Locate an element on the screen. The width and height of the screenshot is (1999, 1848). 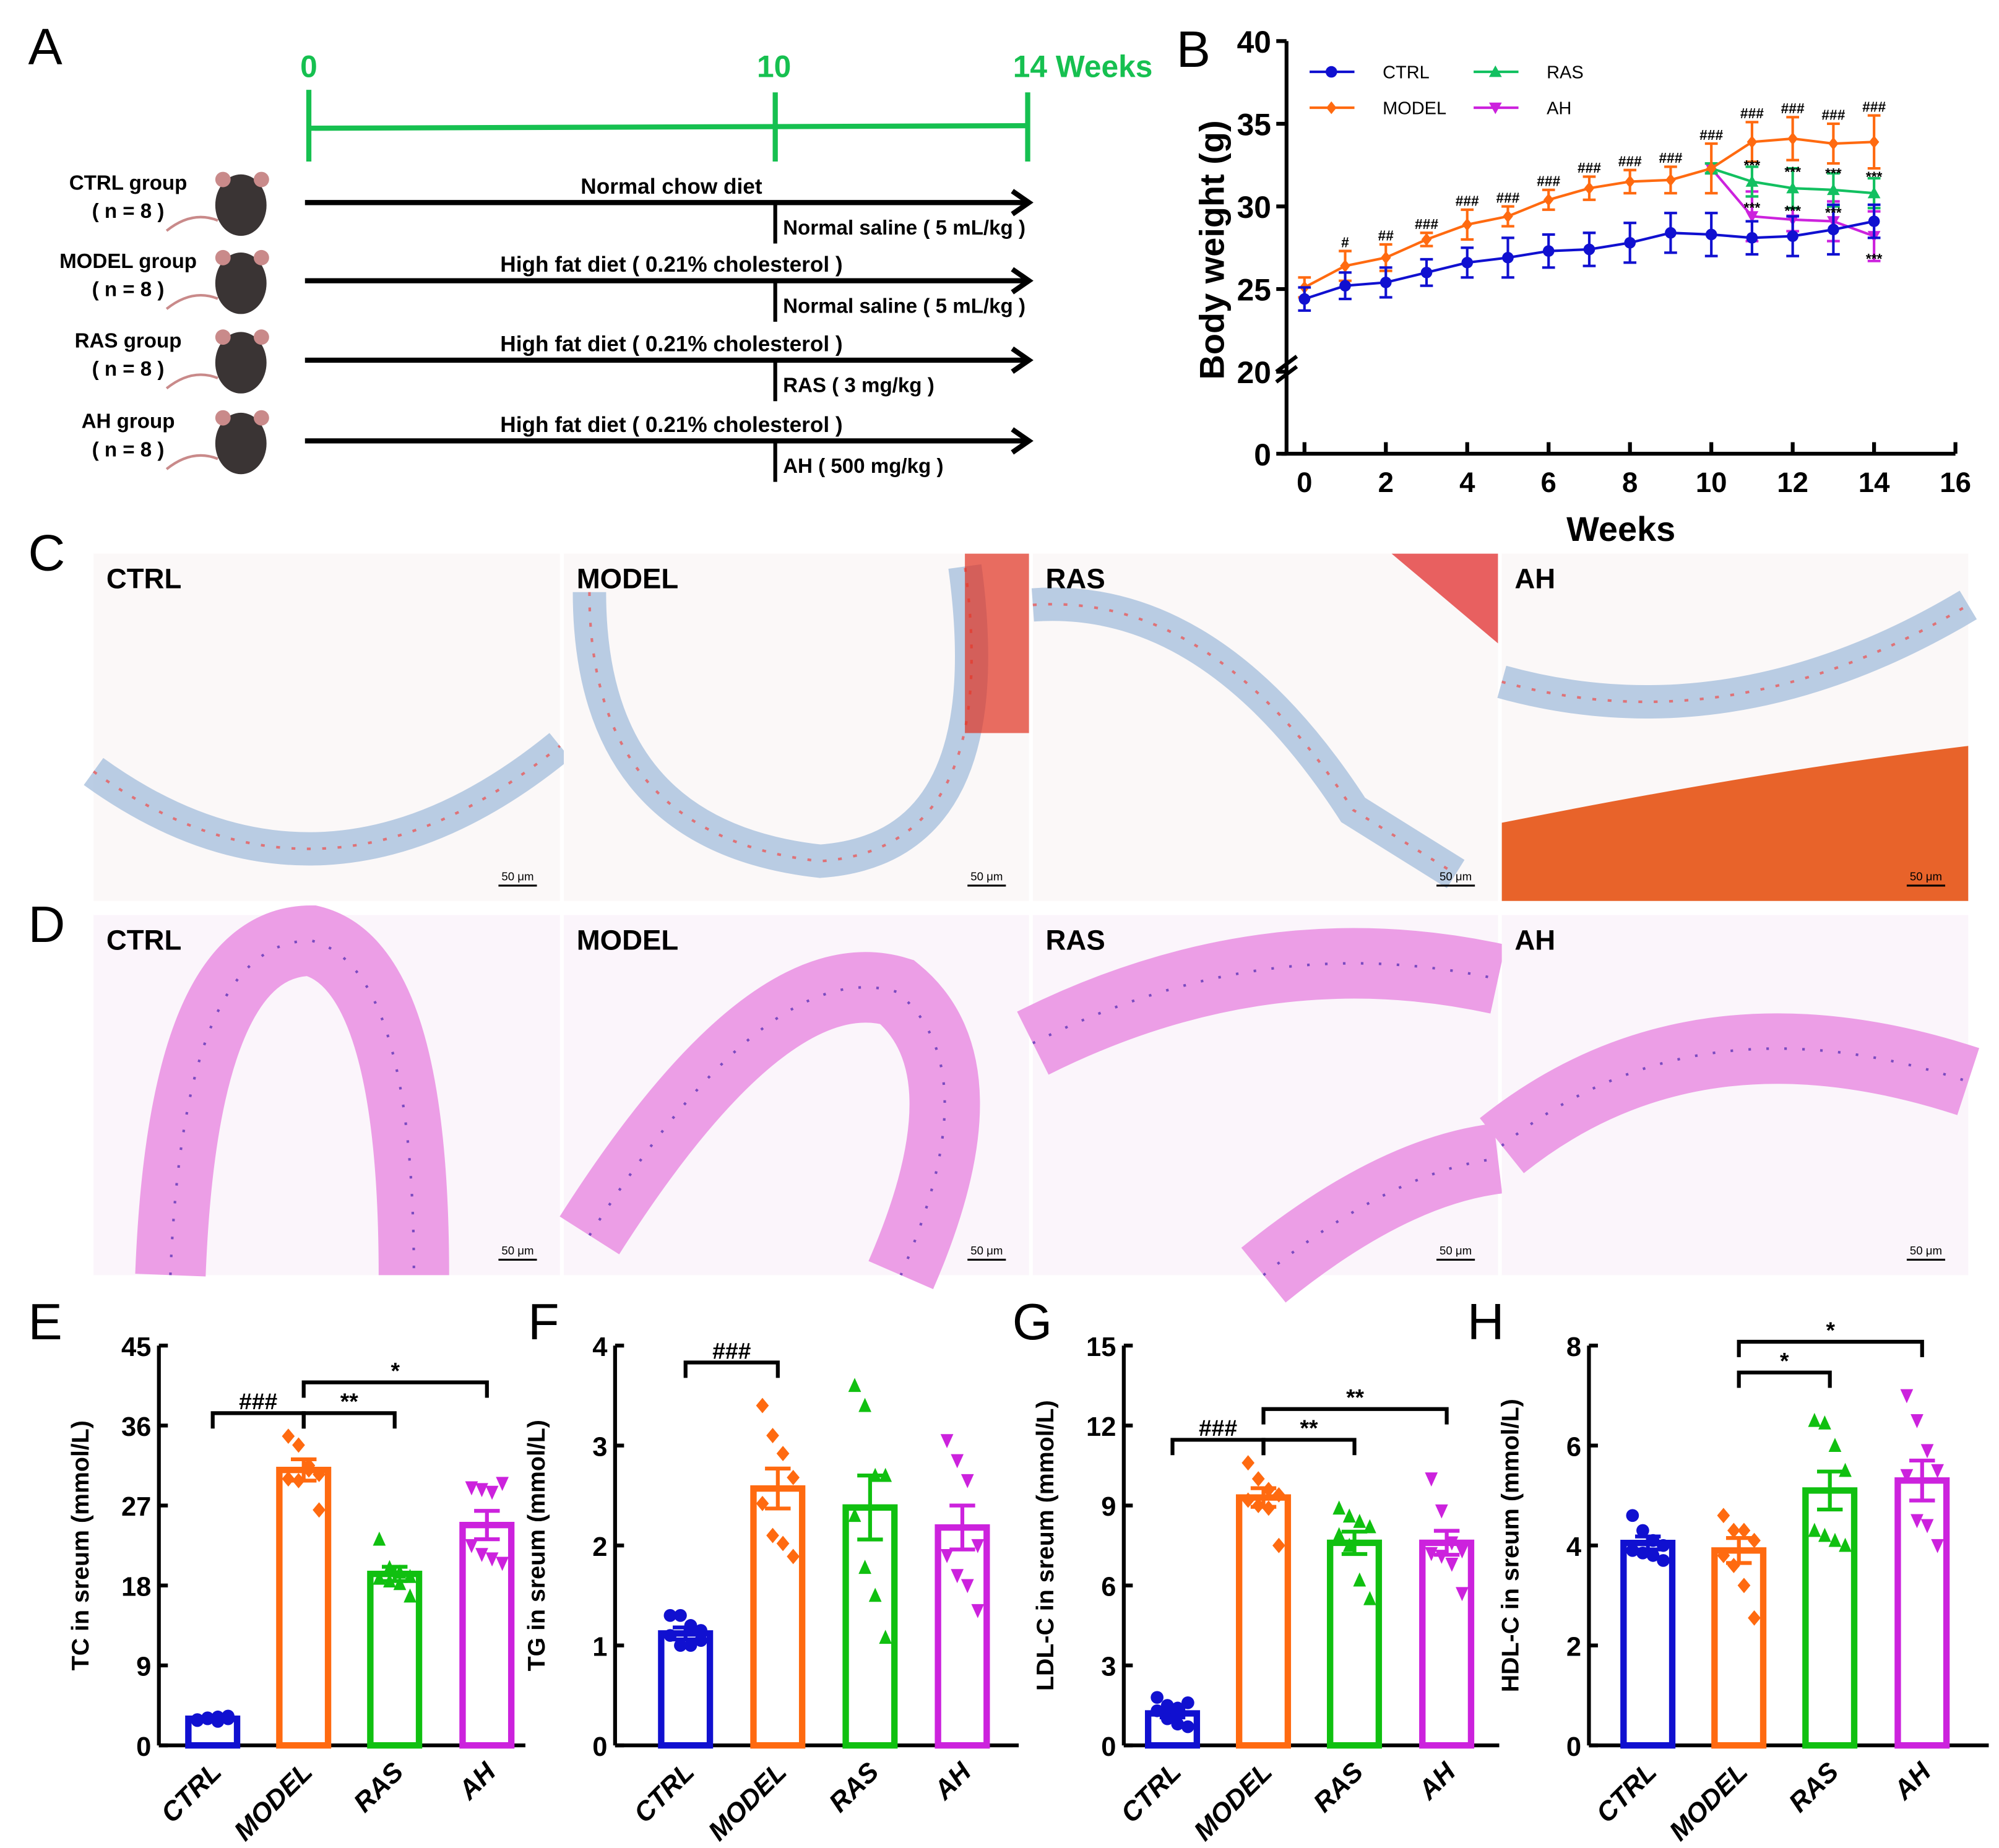
he-stain-image-model: MODEL 50 μm is located at coordinates (794, 1102).